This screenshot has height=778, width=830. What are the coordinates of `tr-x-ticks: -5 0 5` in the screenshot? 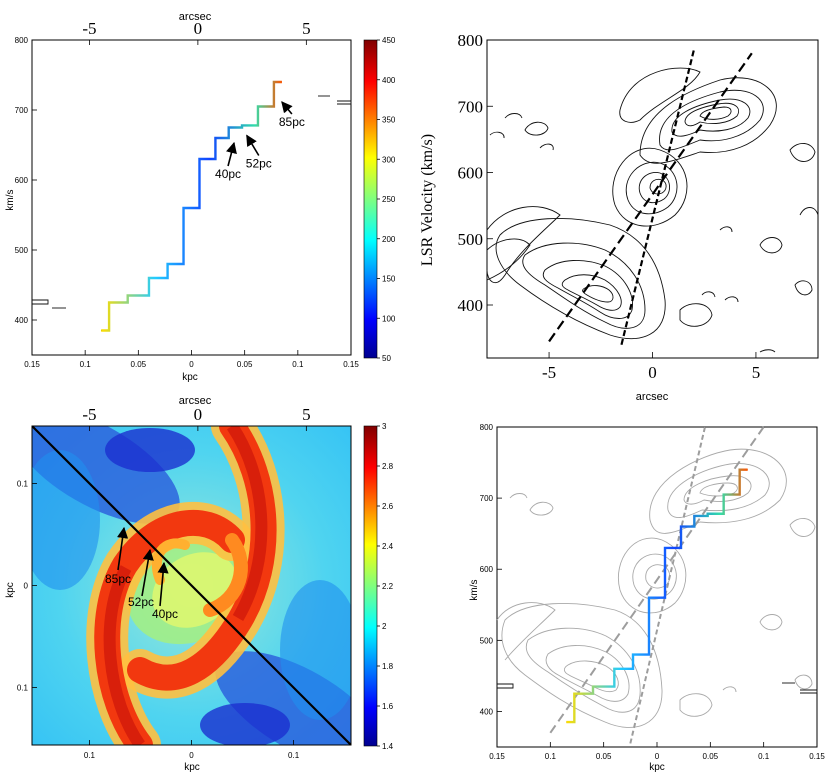 It's located at (651, 367).